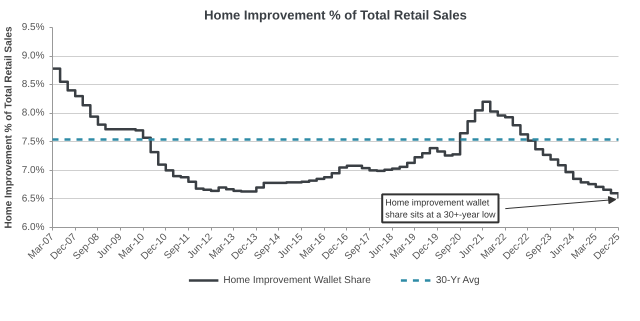 Image resolution: width=640 pixels, height=321 pixels. I want to click on y-tick-label: 7.0%, so click(33, 170).